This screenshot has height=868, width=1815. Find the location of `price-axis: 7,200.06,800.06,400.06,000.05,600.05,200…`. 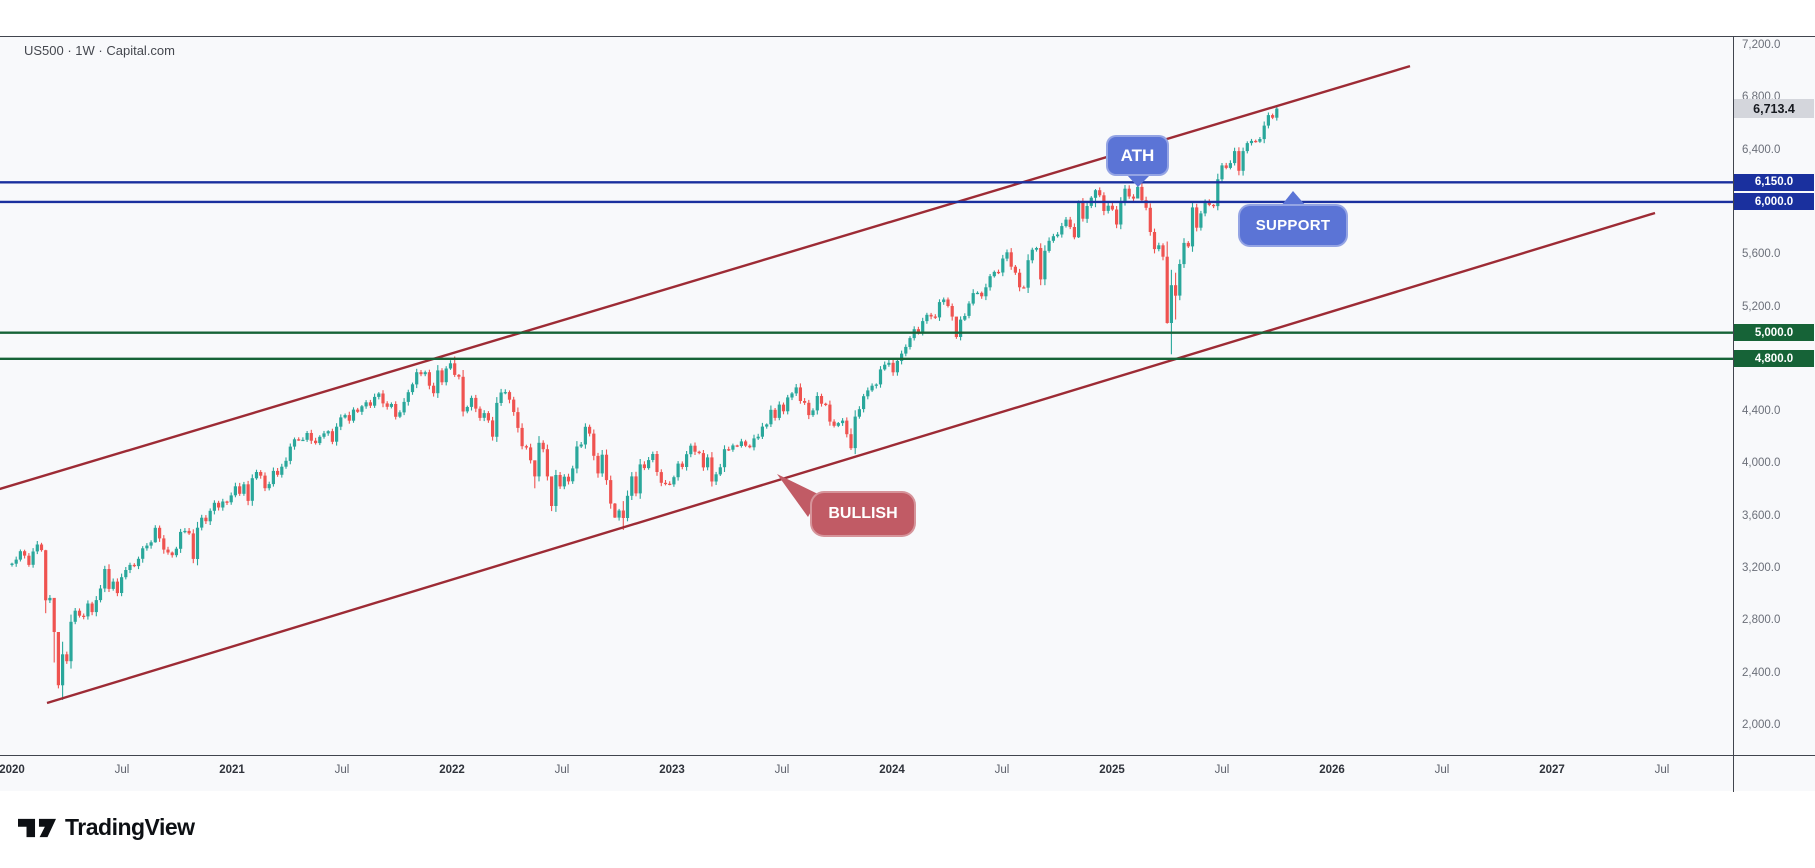

price-axis: 7,200.06,800.06,400.06,000.05,600.05,200… is located at coordinates (1774, 414).